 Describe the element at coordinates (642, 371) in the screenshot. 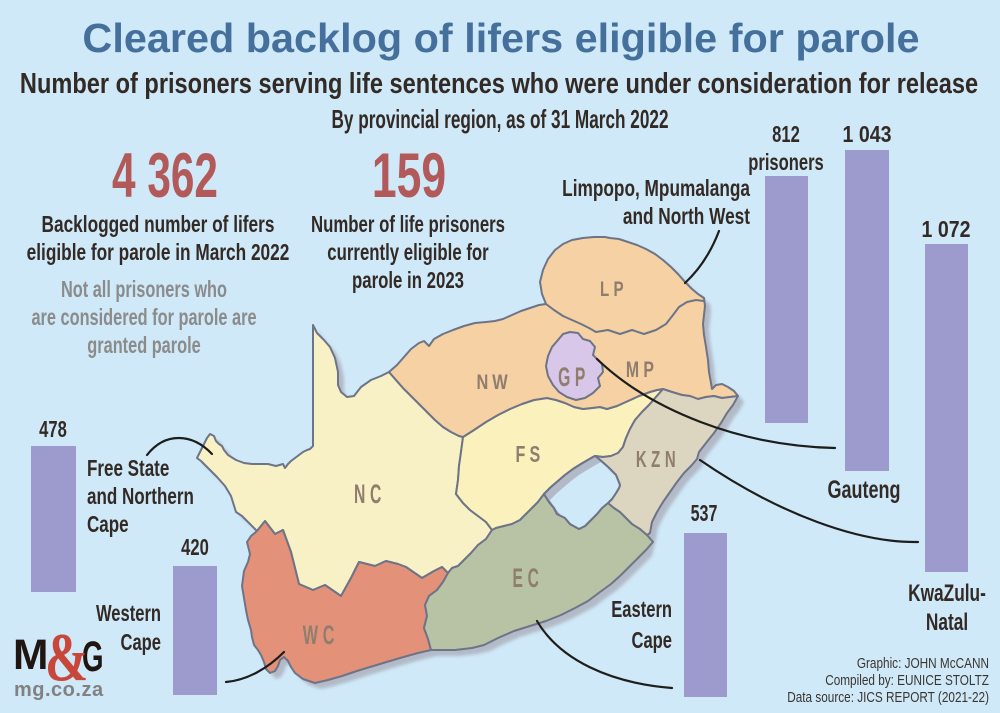

I see `svg-text: MP` at that location.